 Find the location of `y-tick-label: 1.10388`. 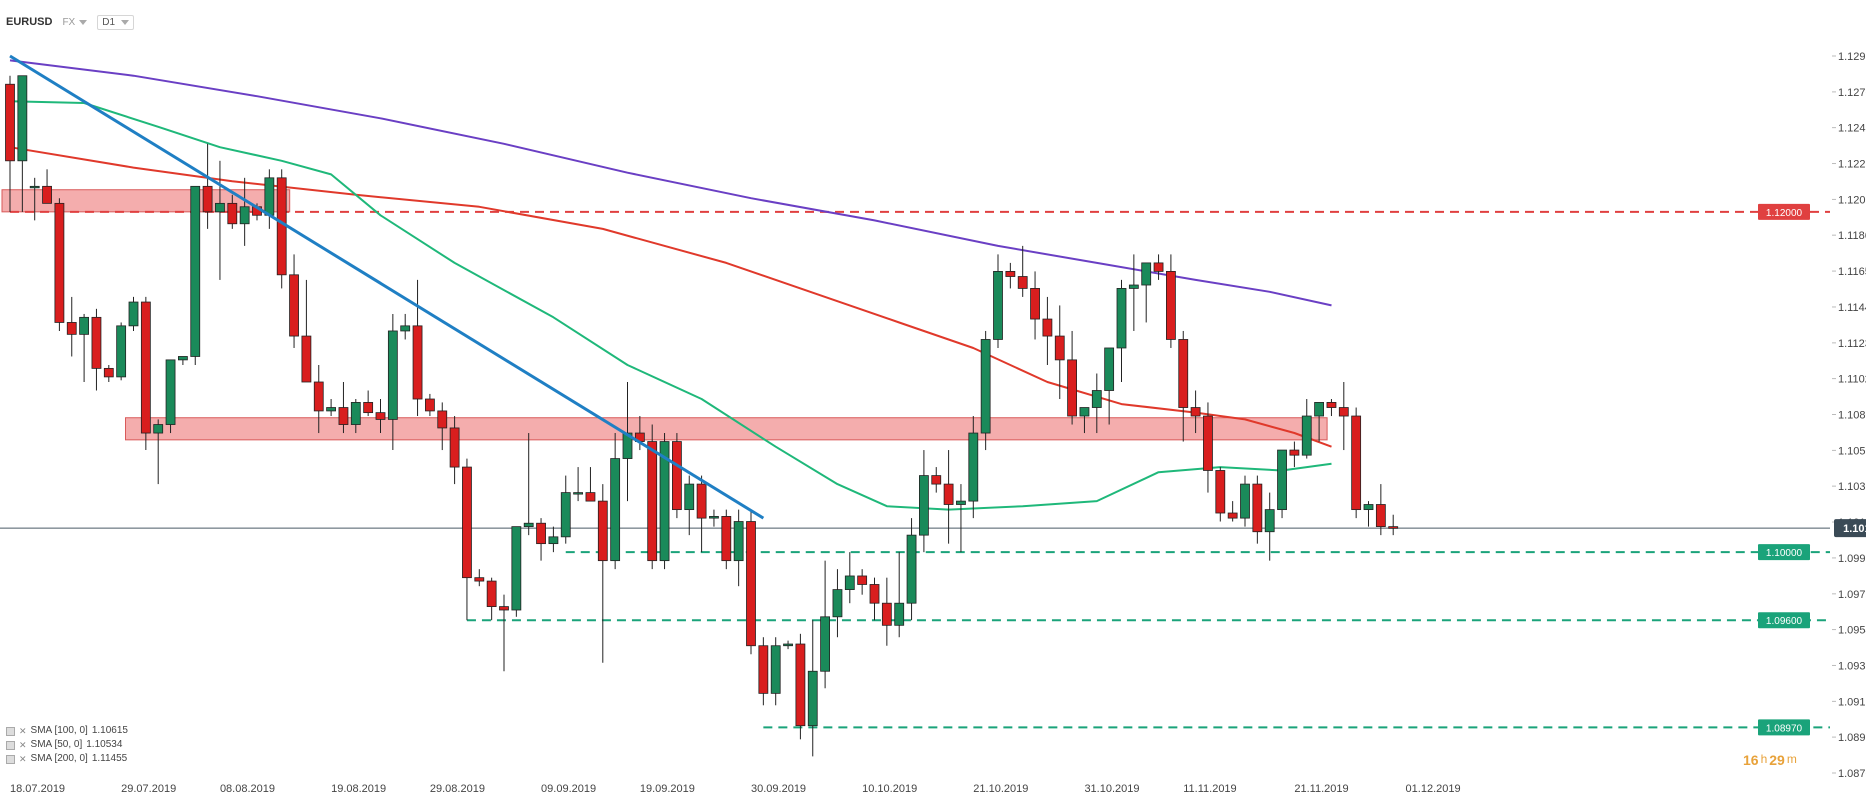

y-tick-label: 1.10388 is located at coordinates (1852, 487).